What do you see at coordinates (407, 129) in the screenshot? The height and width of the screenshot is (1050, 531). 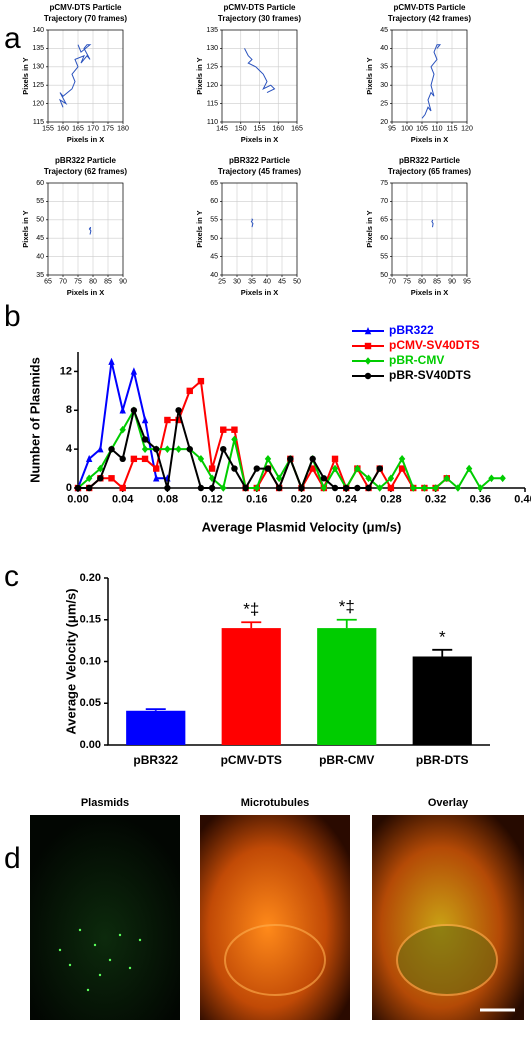 I see `x-tick-label: 100` at bounding box center [407, 129].